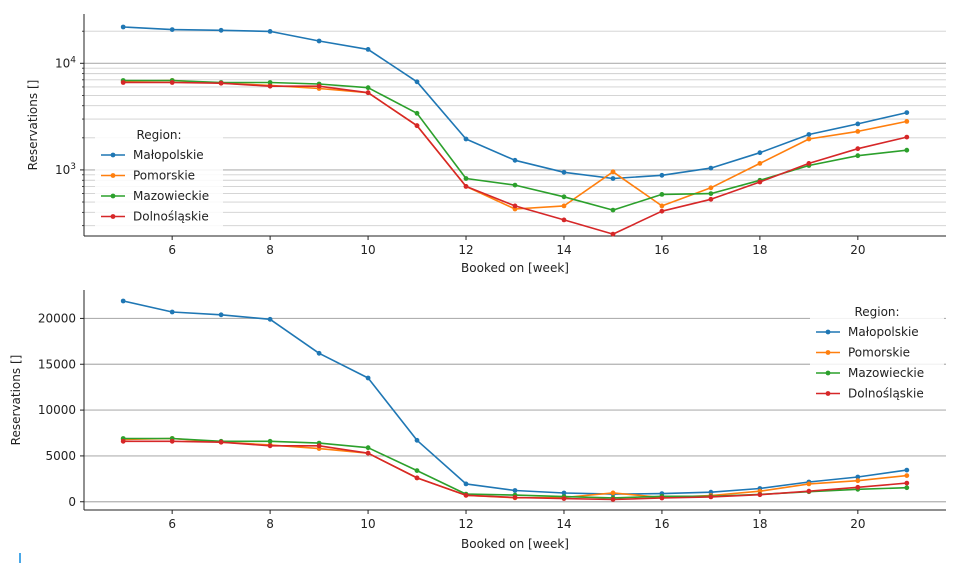 Image resolution: width=968 pixels, height=564 pixels. I want to click on x-tick-label: 12, so click(465, 524).